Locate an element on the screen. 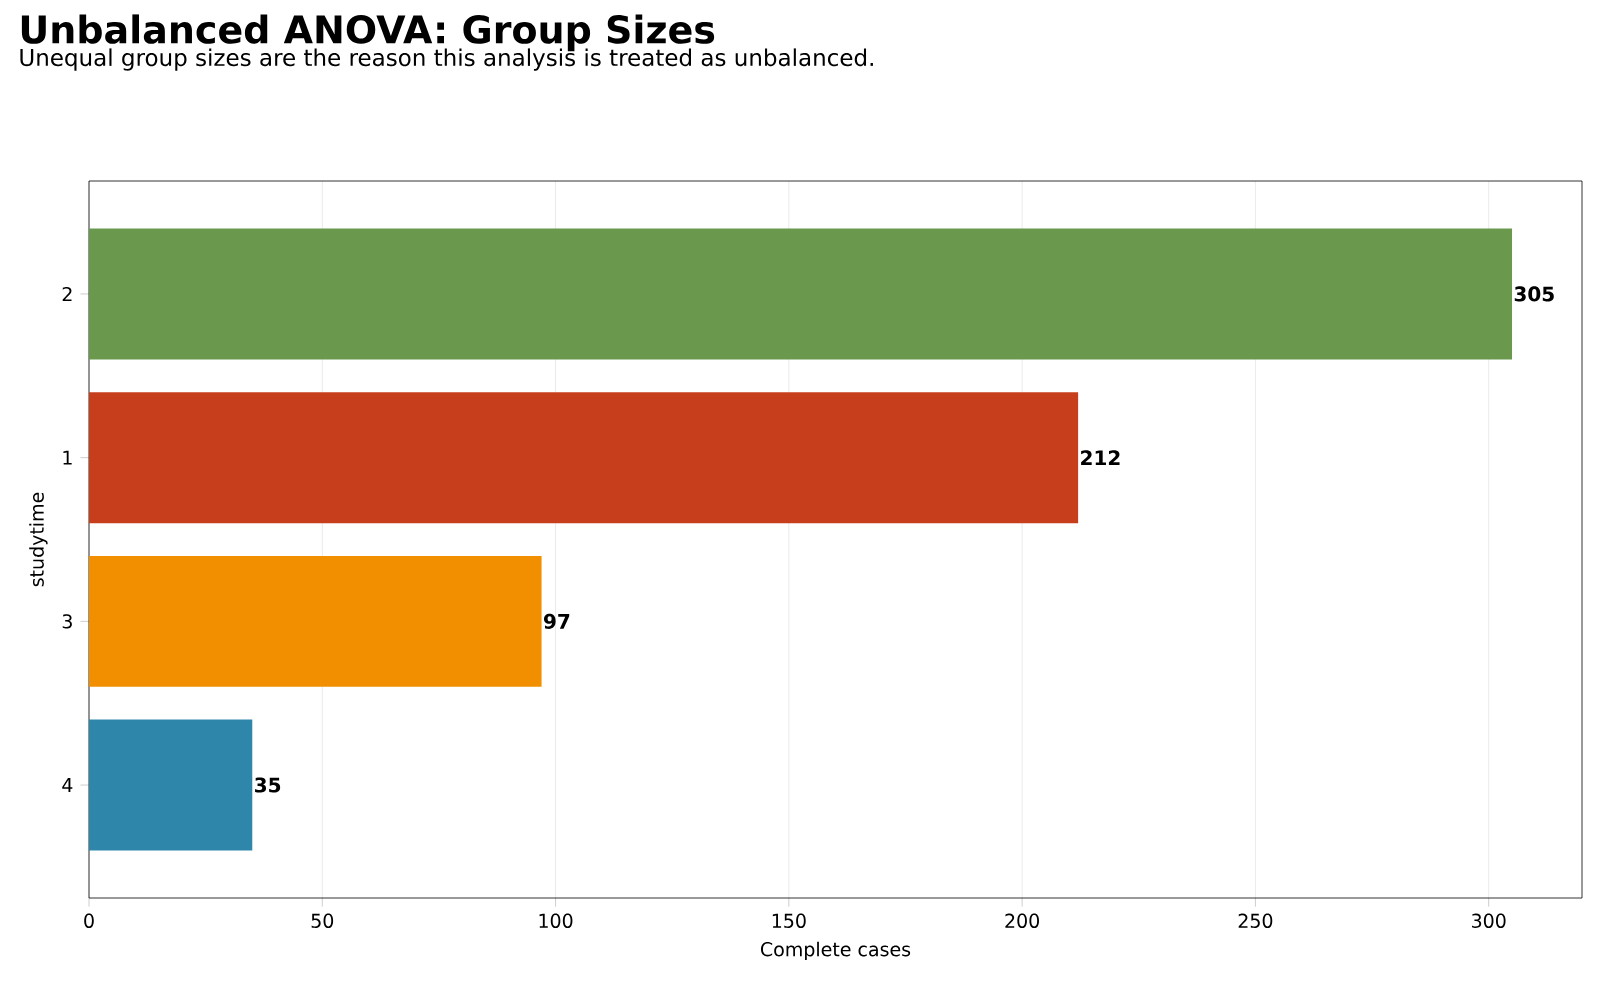  x-tick-label: 250 is located at coordinates (1255, 920).